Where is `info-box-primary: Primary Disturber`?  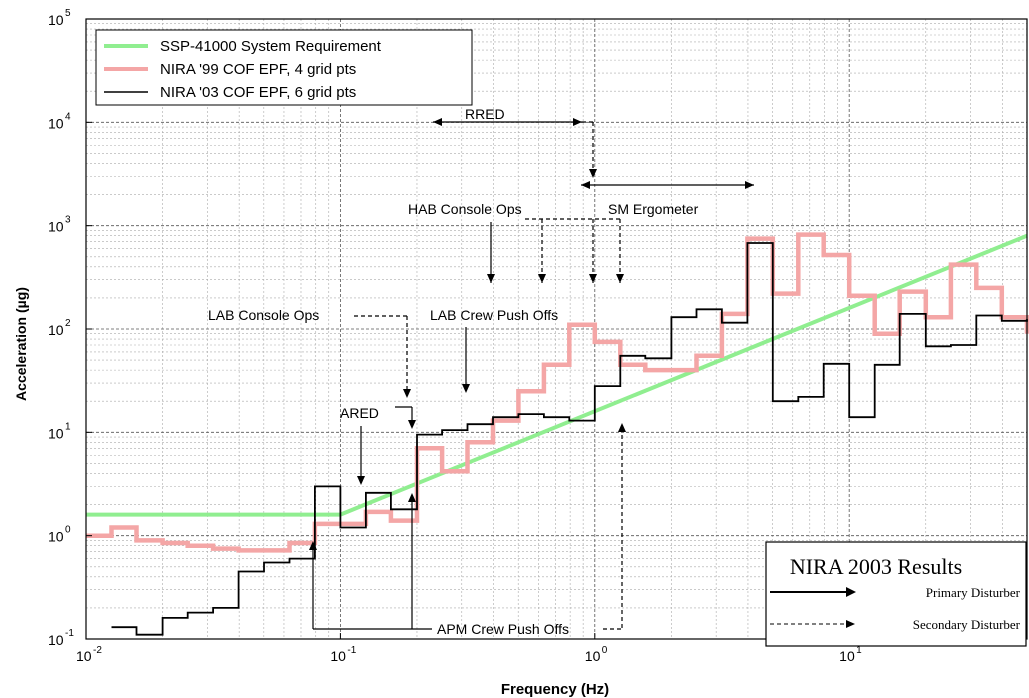
info-box-primary: Primary Disturber is located at coordinates (973, 592).